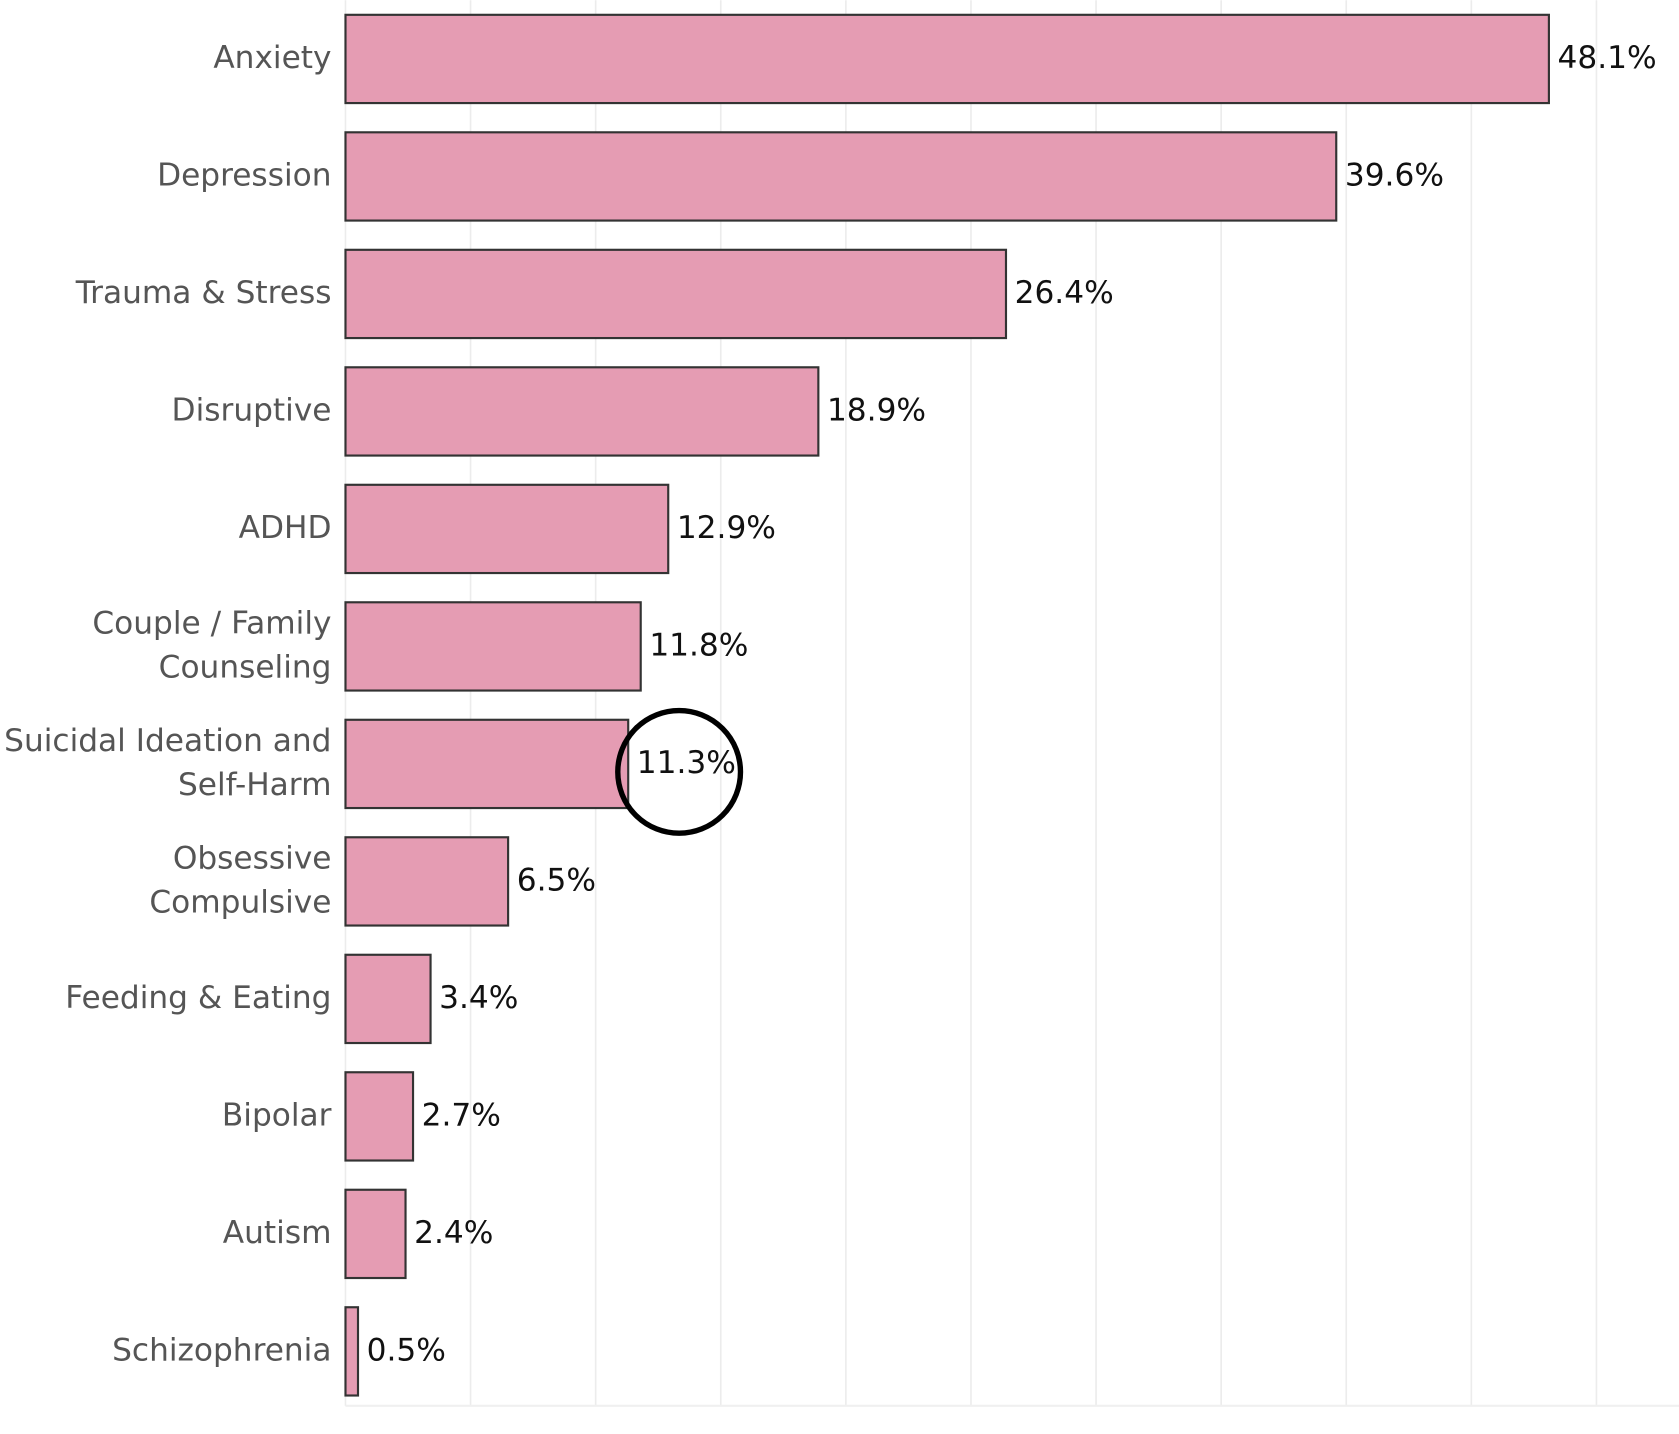 This screenshot has height=1434, width=1679. I want to click on category-label: Autism, so click(277, 1233).